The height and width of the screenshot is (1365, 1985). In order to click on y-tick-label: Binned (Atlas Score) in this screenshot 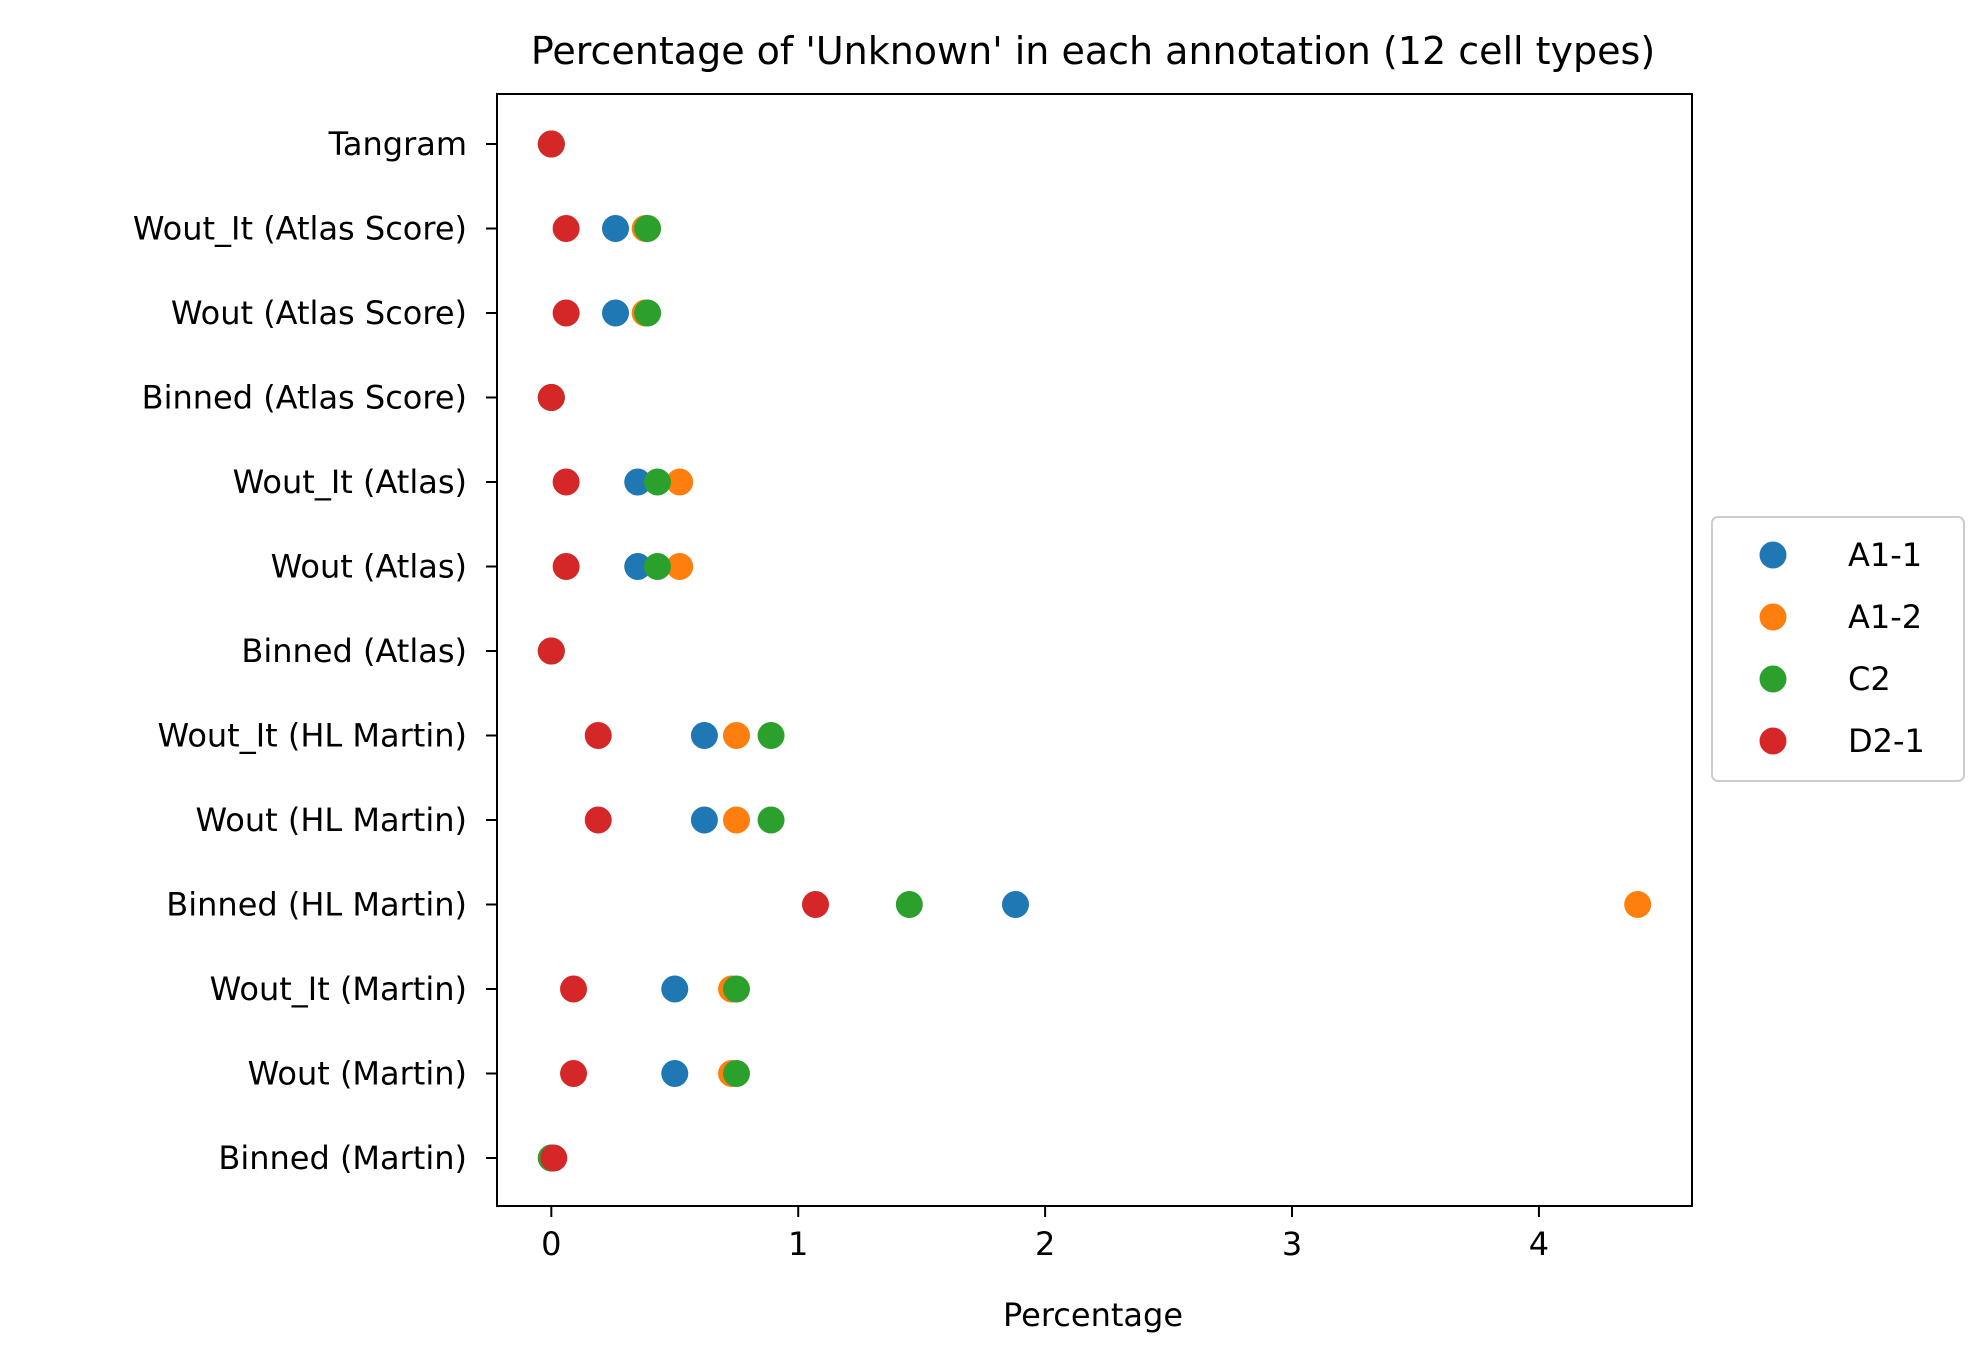, I will do `click(304, 398)`.